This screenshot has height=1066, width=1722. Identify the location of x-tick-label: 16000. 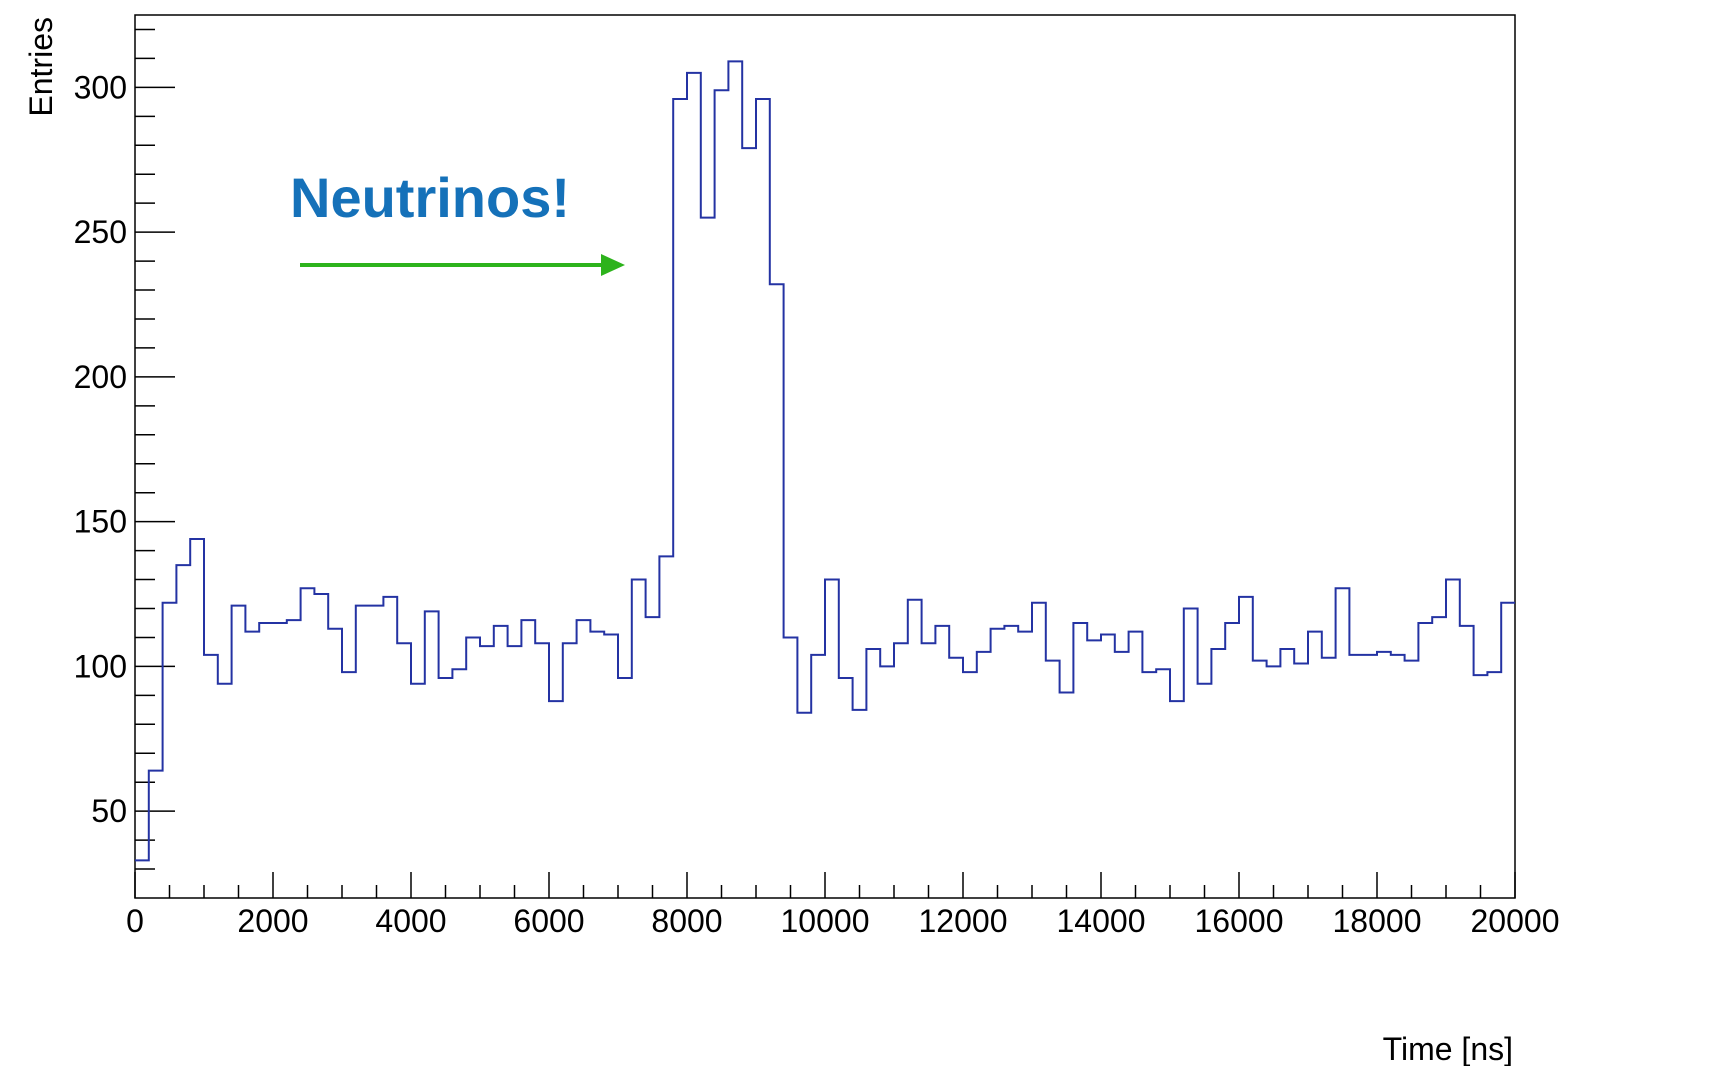
(1239, 921).